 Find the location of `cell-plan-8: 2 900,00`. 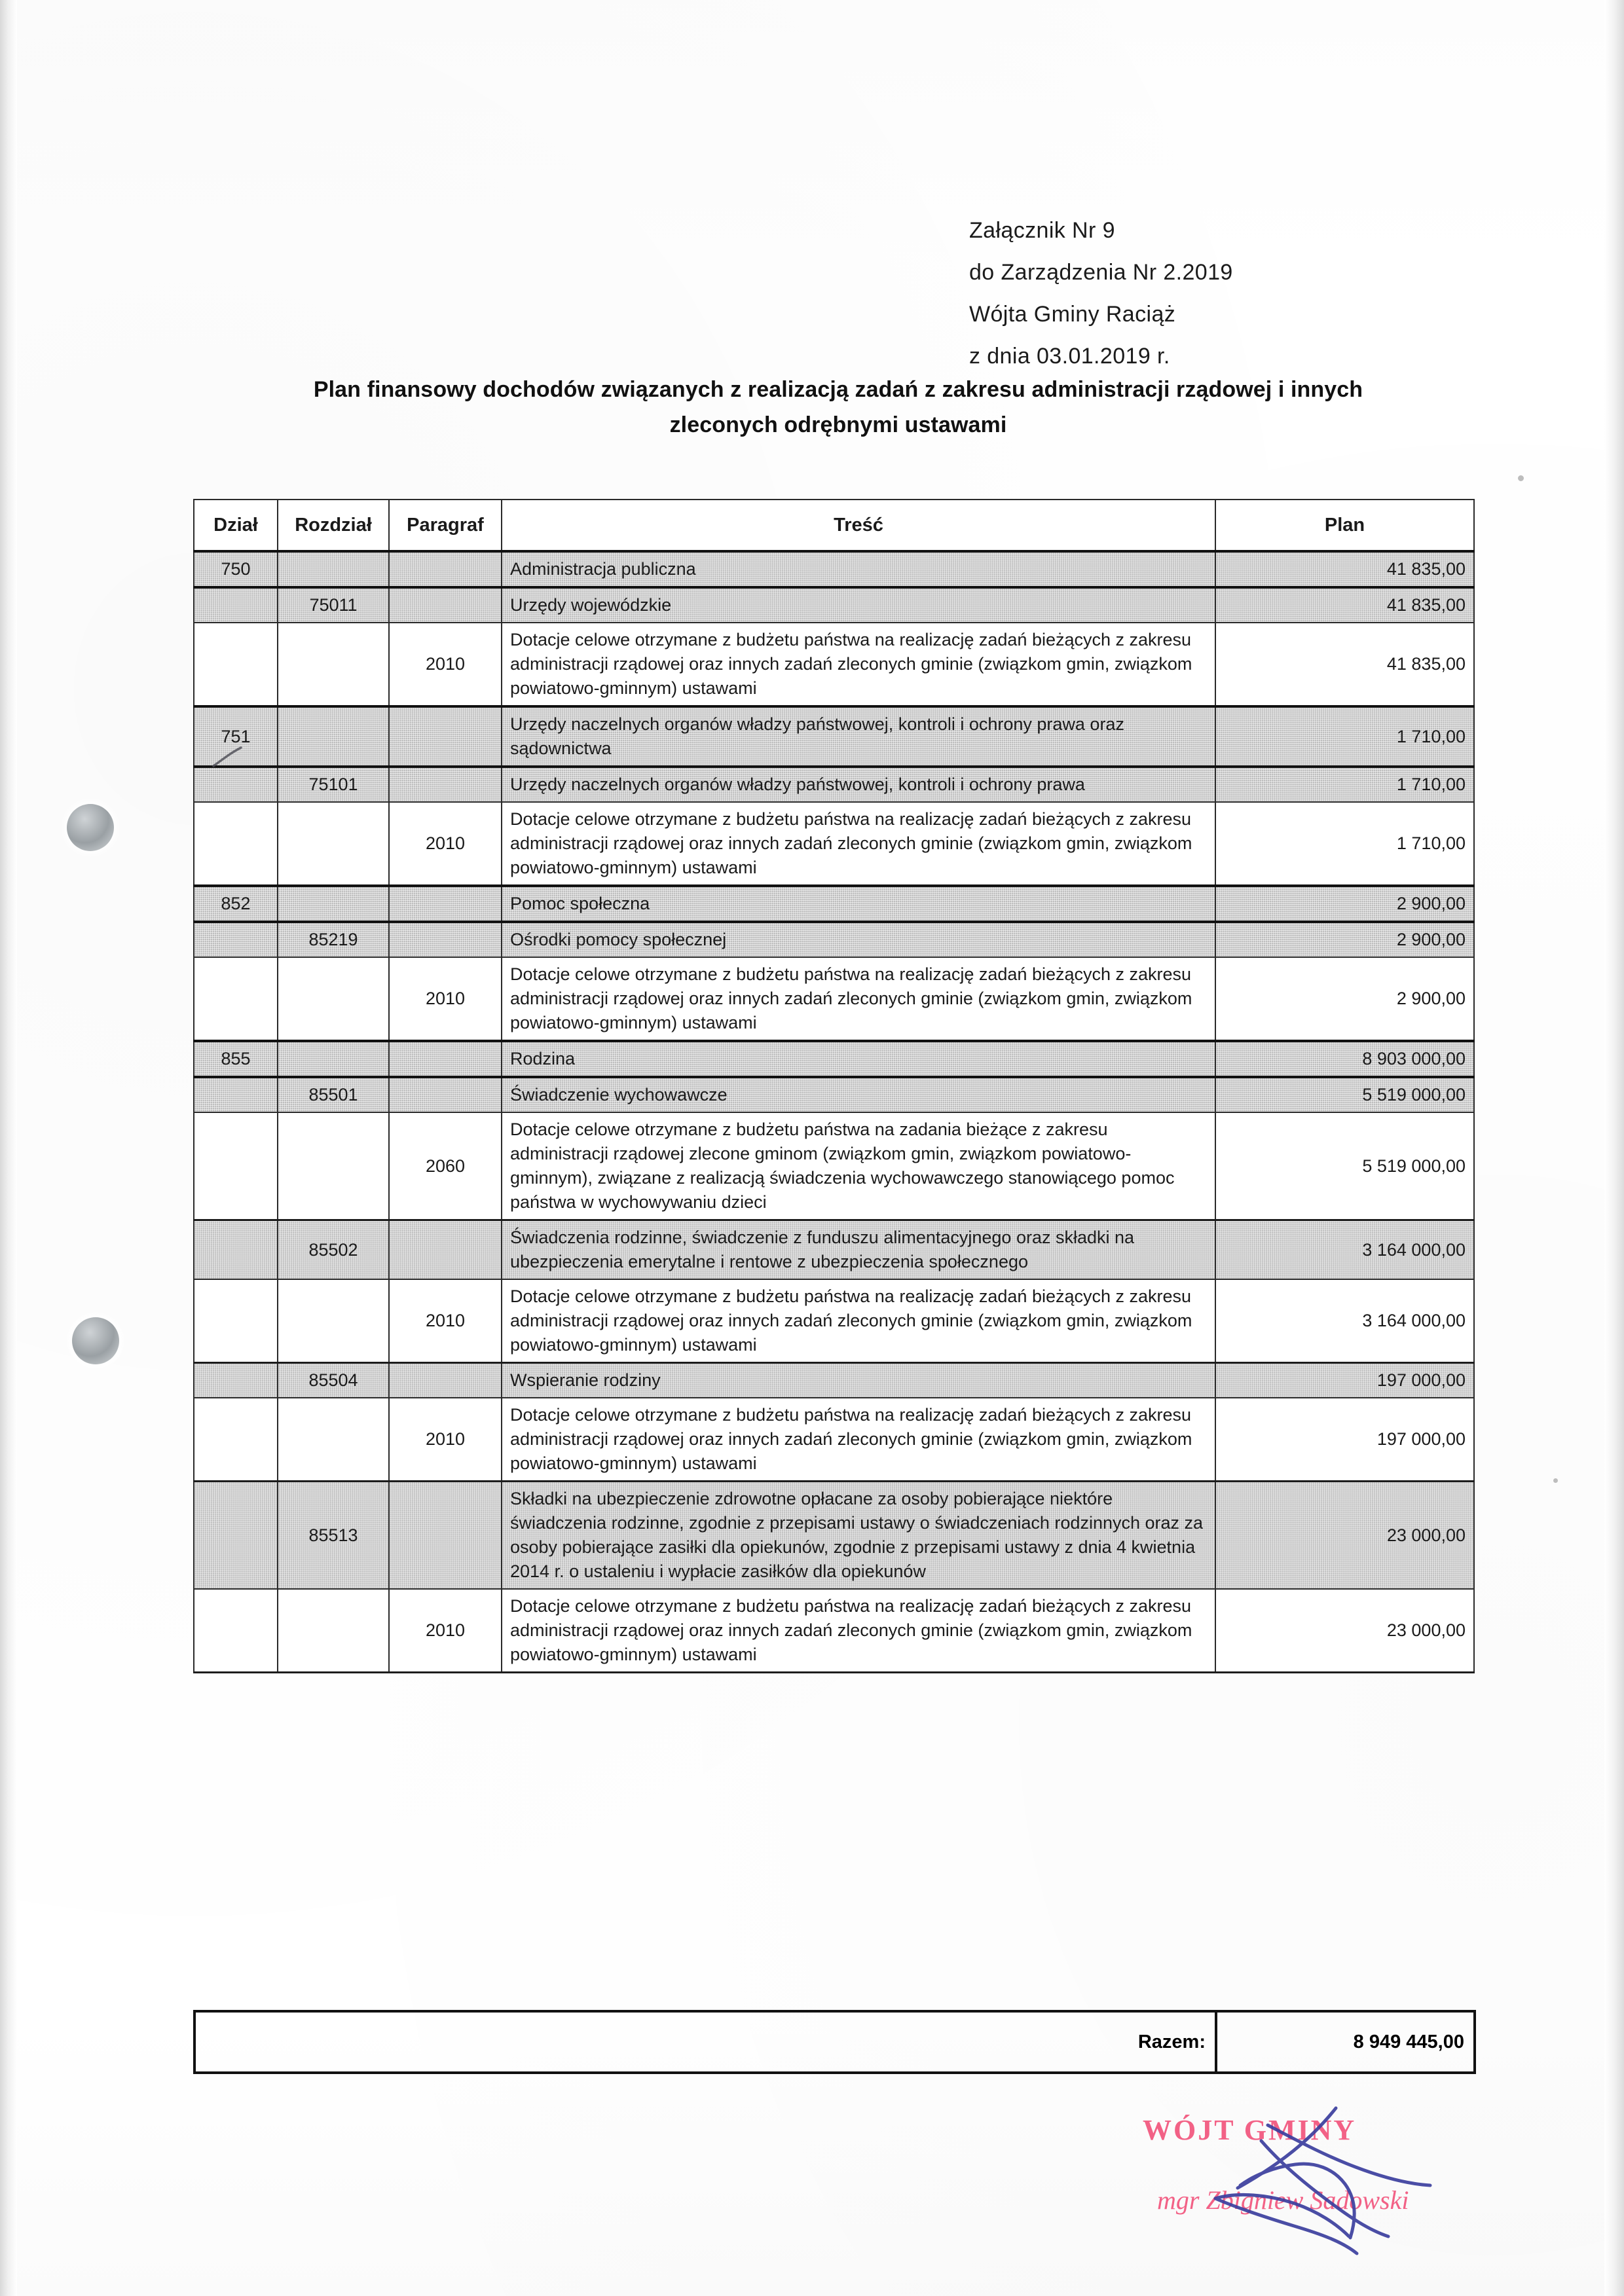

cell-plan-8: 2 900,00 is located at coordinates (1345, 999).